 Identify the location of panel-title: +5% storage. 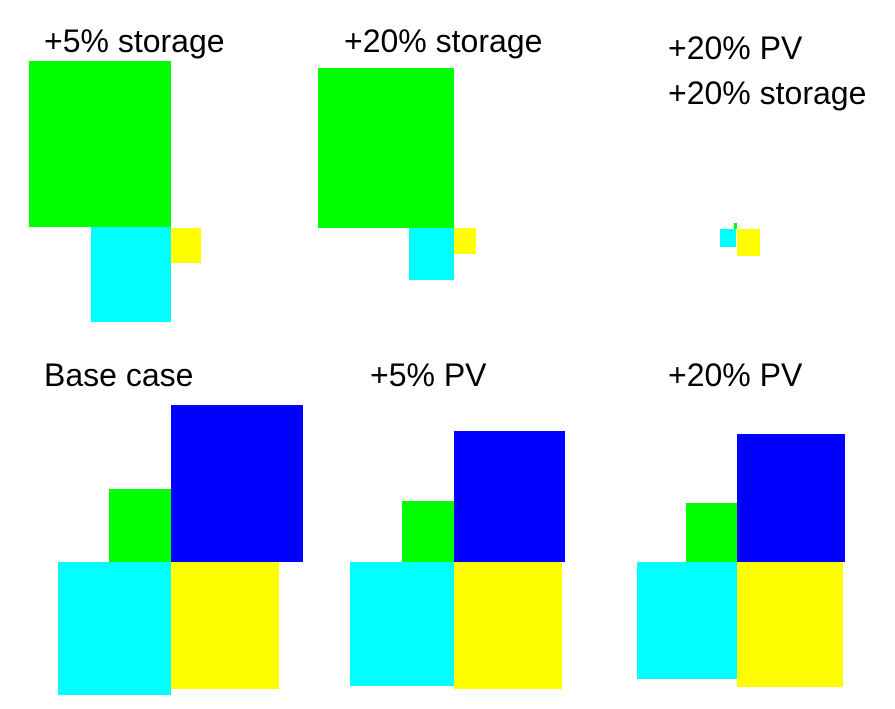
(134, 41).